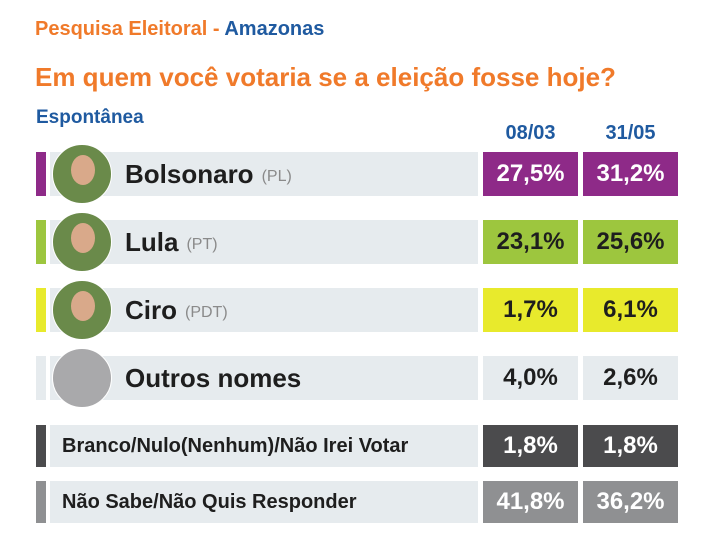 The width and height of the screenshot is (702, 537). What do you see at coordinates (530, 502) in the screenshot?
I see `value-cell: 41,8%` at bounding box center [530, 502].